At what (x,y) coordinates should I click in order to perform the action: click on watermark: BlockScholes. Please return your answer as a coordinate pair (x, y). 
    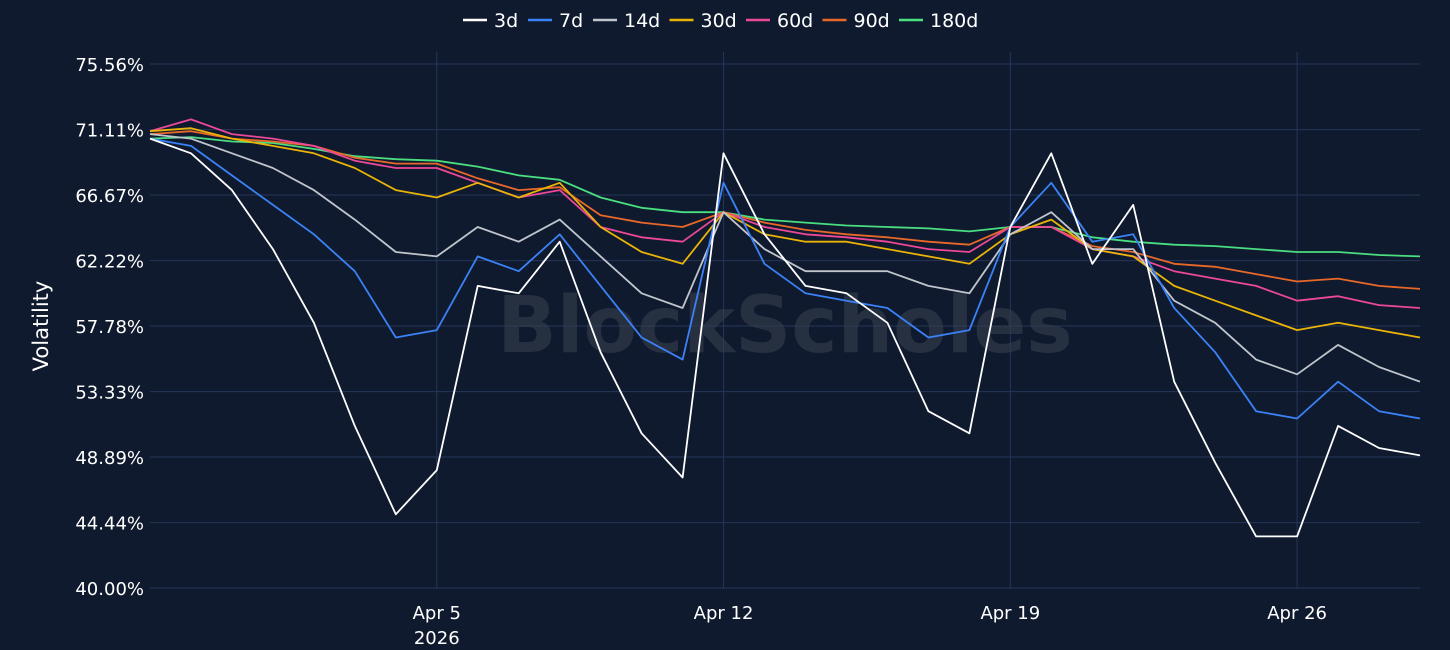
    Looking at the image, I should click on (784, 326).